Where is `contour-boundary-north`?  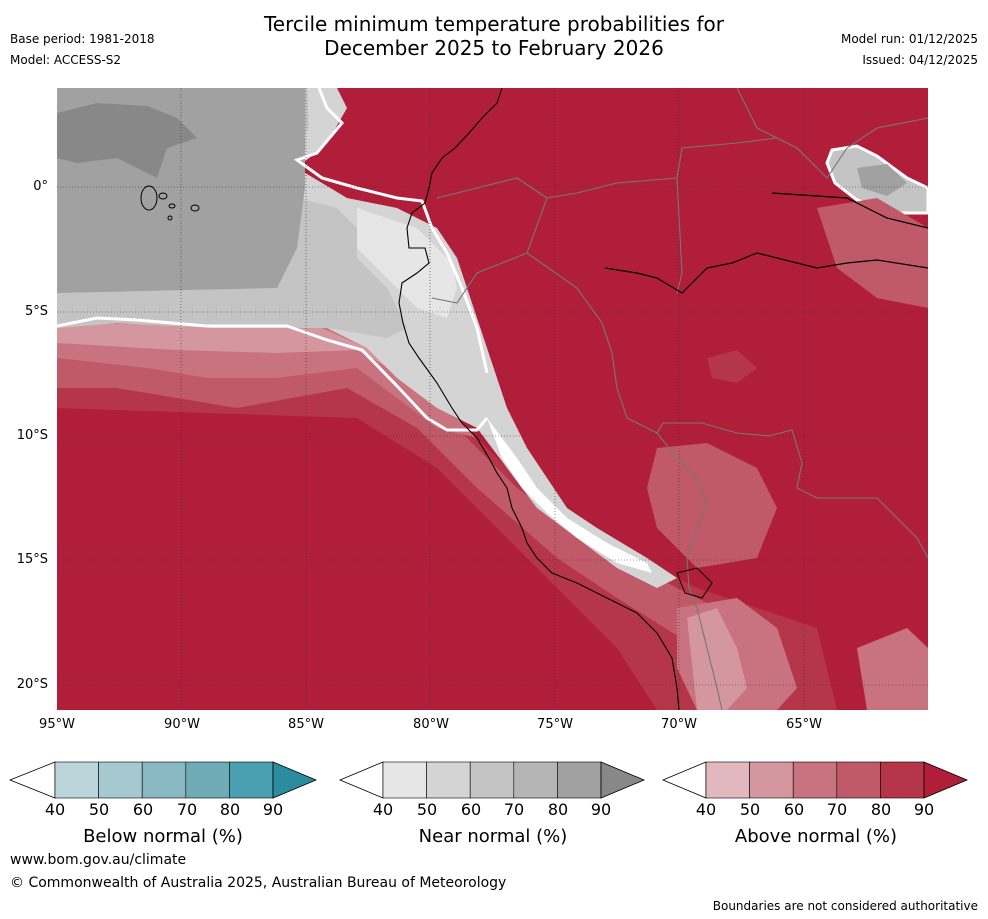
contour-boundary-north is located at coordinates (391, 231).